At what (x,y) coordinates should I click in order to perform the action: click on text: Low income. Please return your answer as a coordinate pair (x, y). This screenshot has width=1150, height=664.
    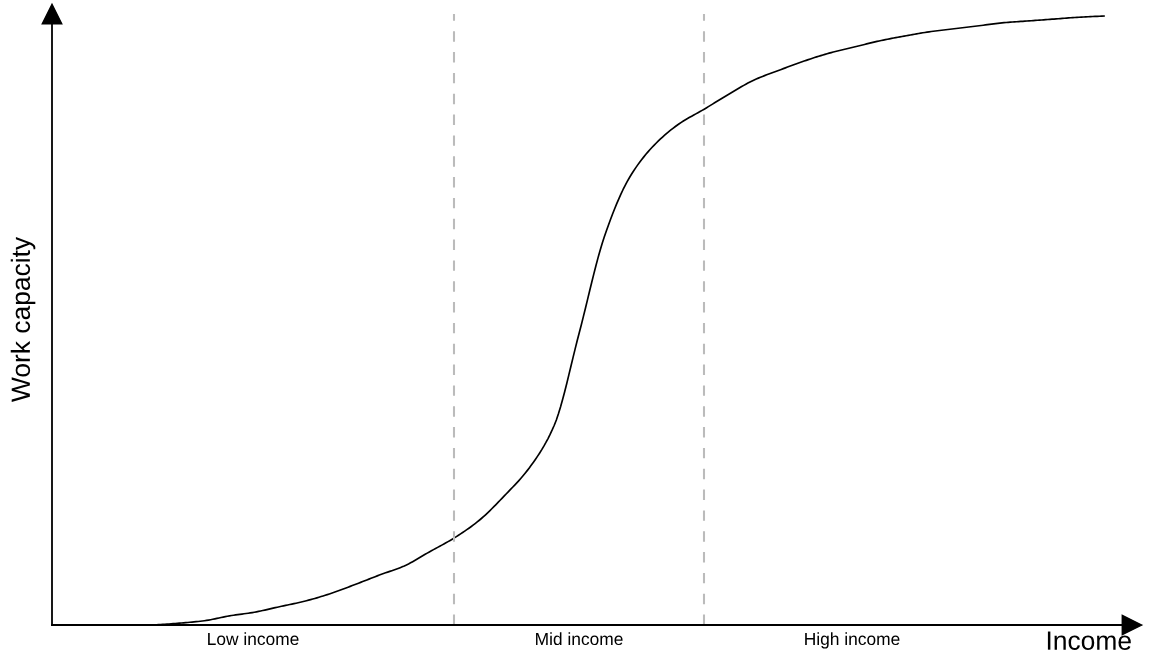
    Looking at the image, I should click on (253, 639).